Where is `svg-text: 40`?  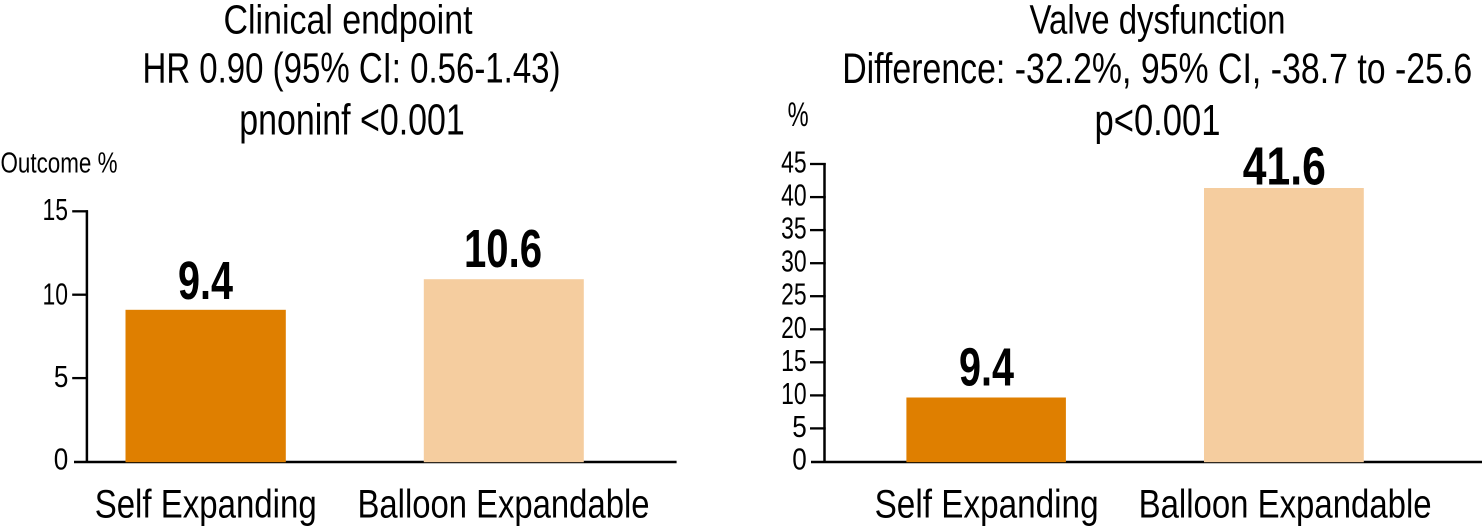 svg-text: 40 is located at coordinates (794, 195).